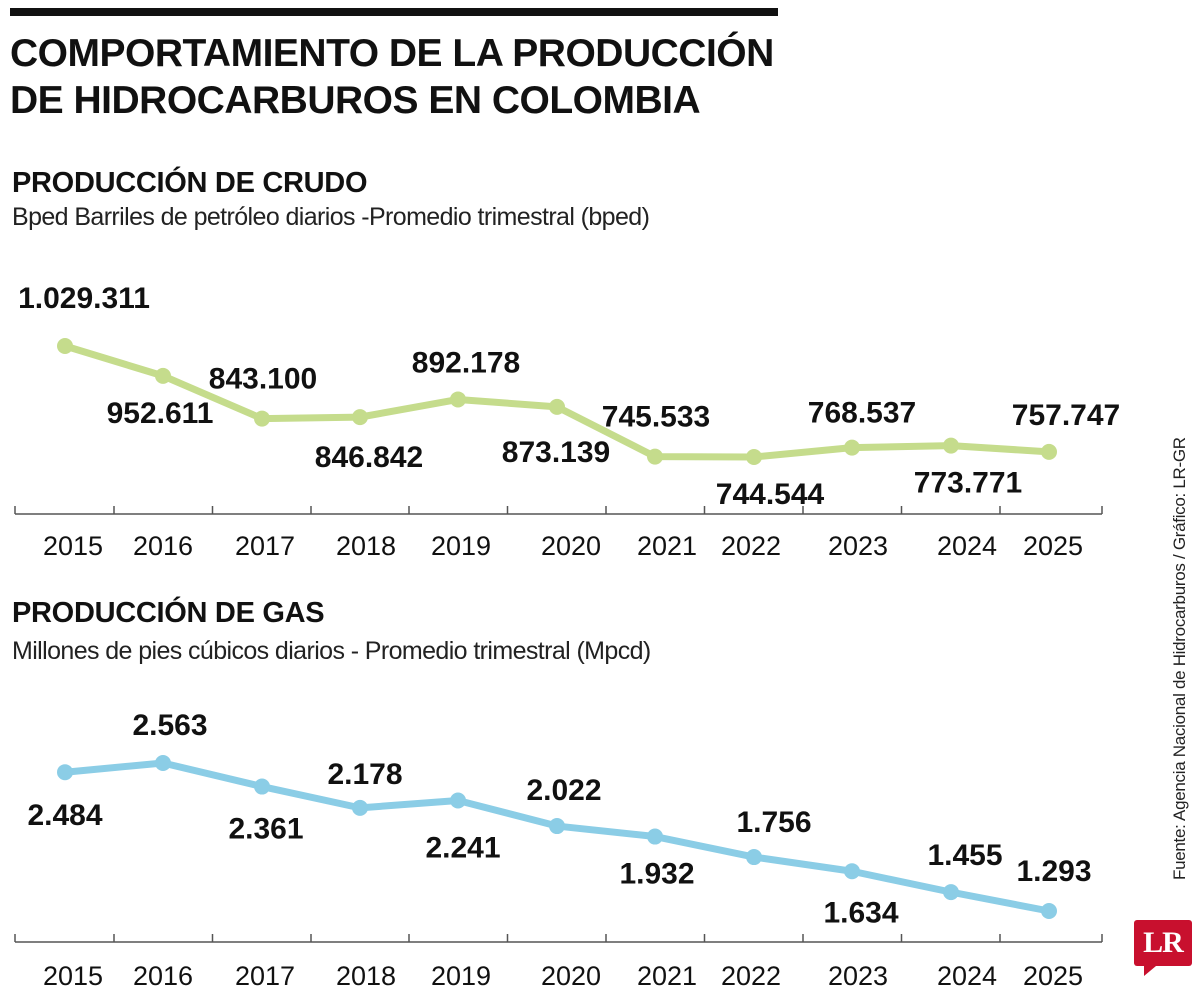  Describe the element at coordinates (262, 418) in the screenshot. I see `crudo-point-2017` at that location.